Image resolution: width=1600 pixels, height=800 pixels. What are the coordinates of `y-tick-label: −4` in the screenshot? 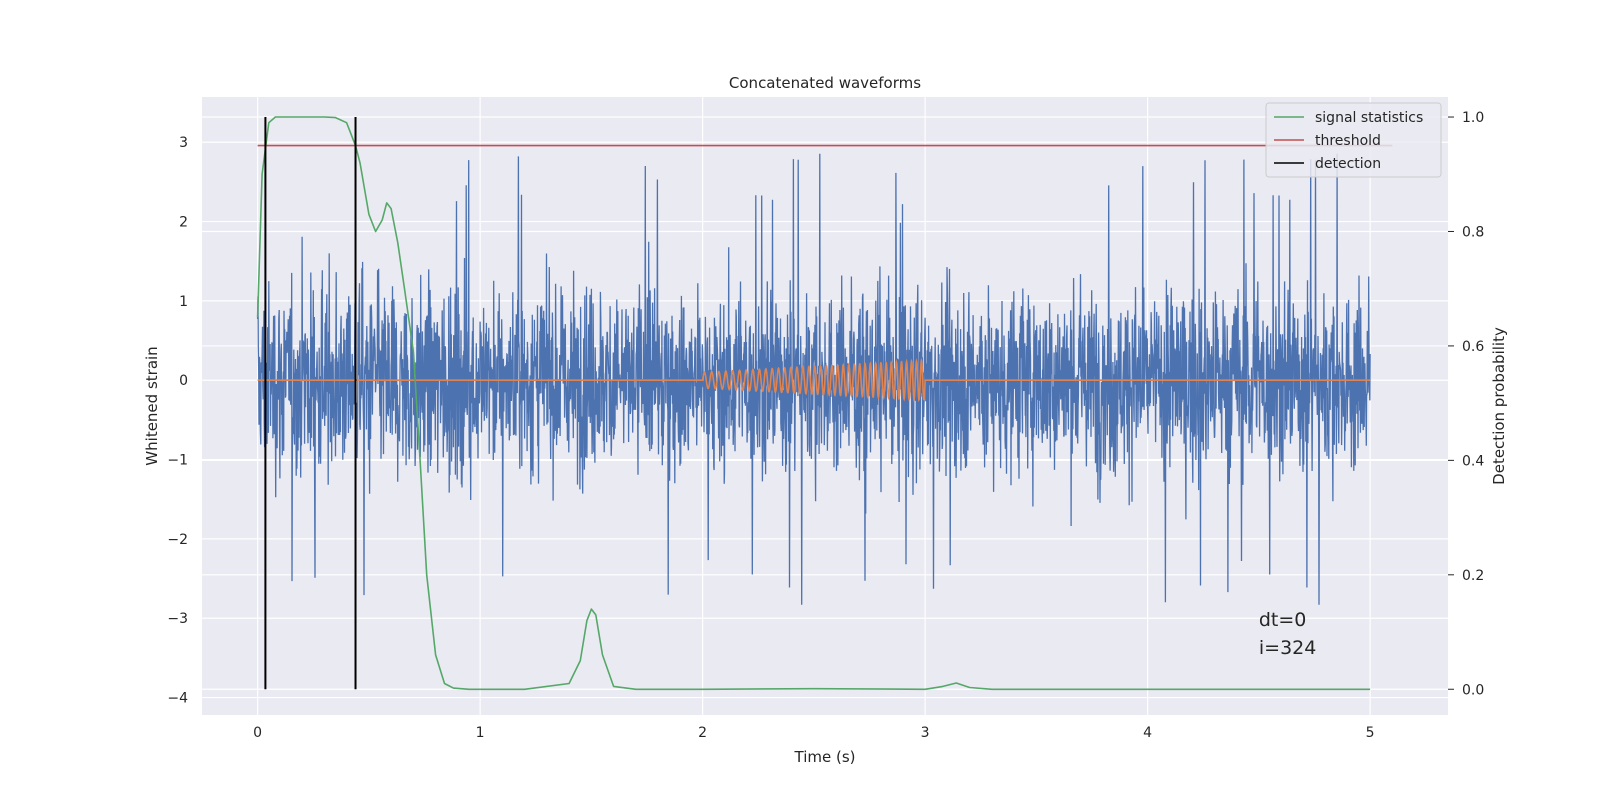 It's located at (177, 699).